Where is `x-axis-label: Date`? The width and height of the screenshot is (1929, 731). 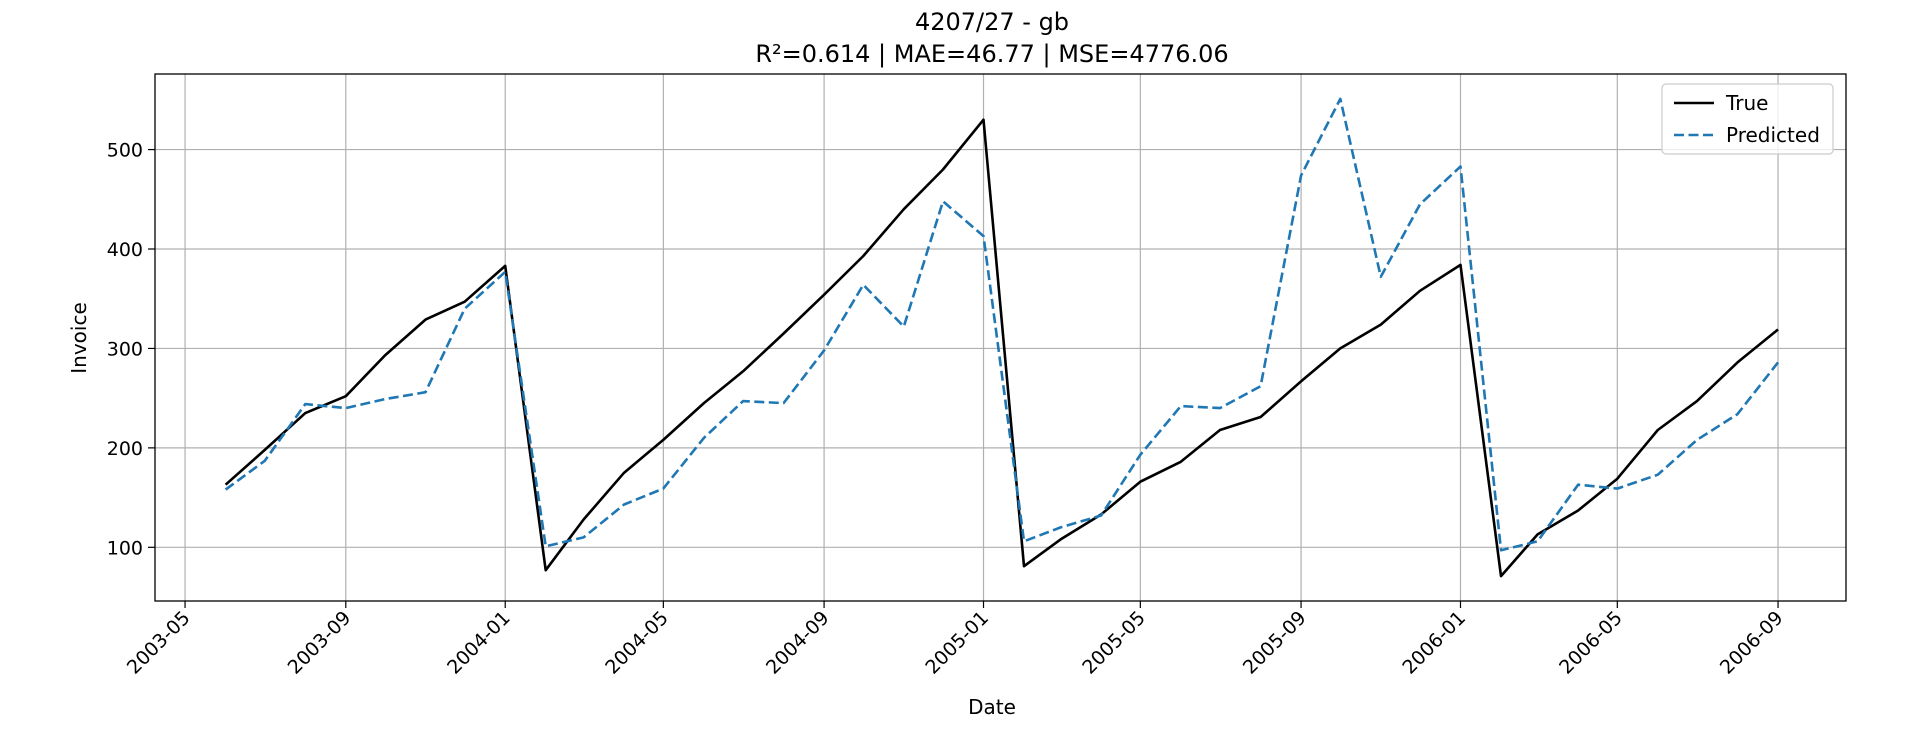 x-axis-label: Date is located at coordinates (992, 707).